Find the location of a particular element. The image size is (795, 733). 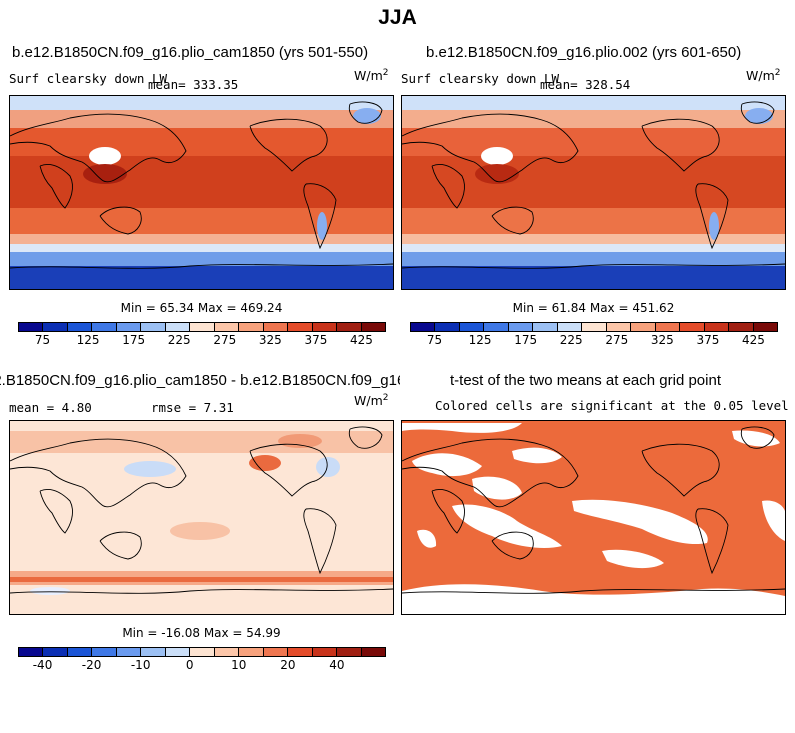

diff-pacific-cool is located at coordinates (150, 469).